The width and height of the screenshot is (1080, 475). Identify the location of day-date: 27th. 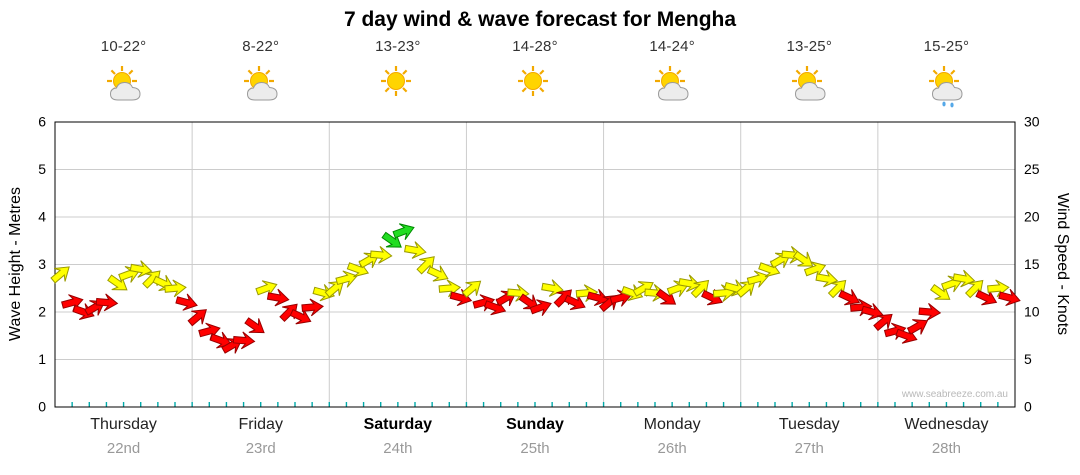
(809, 448).